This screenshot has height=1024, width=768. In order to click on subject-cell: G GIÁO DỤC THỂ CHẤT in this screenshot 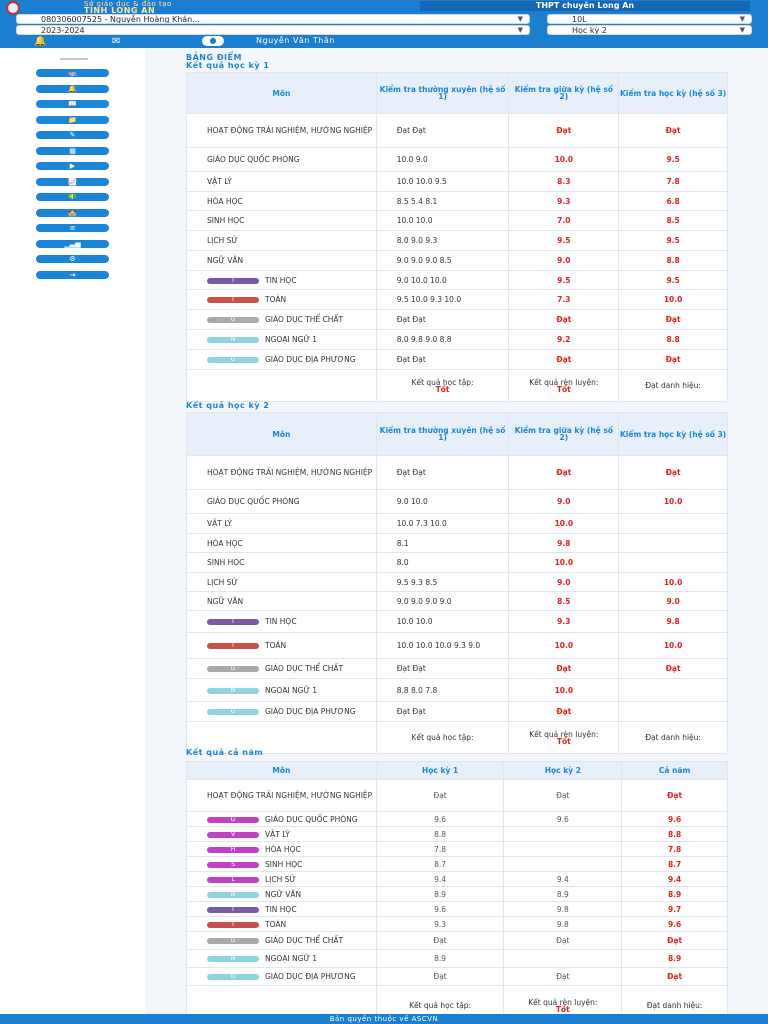, I will do `click(281, 668)`.